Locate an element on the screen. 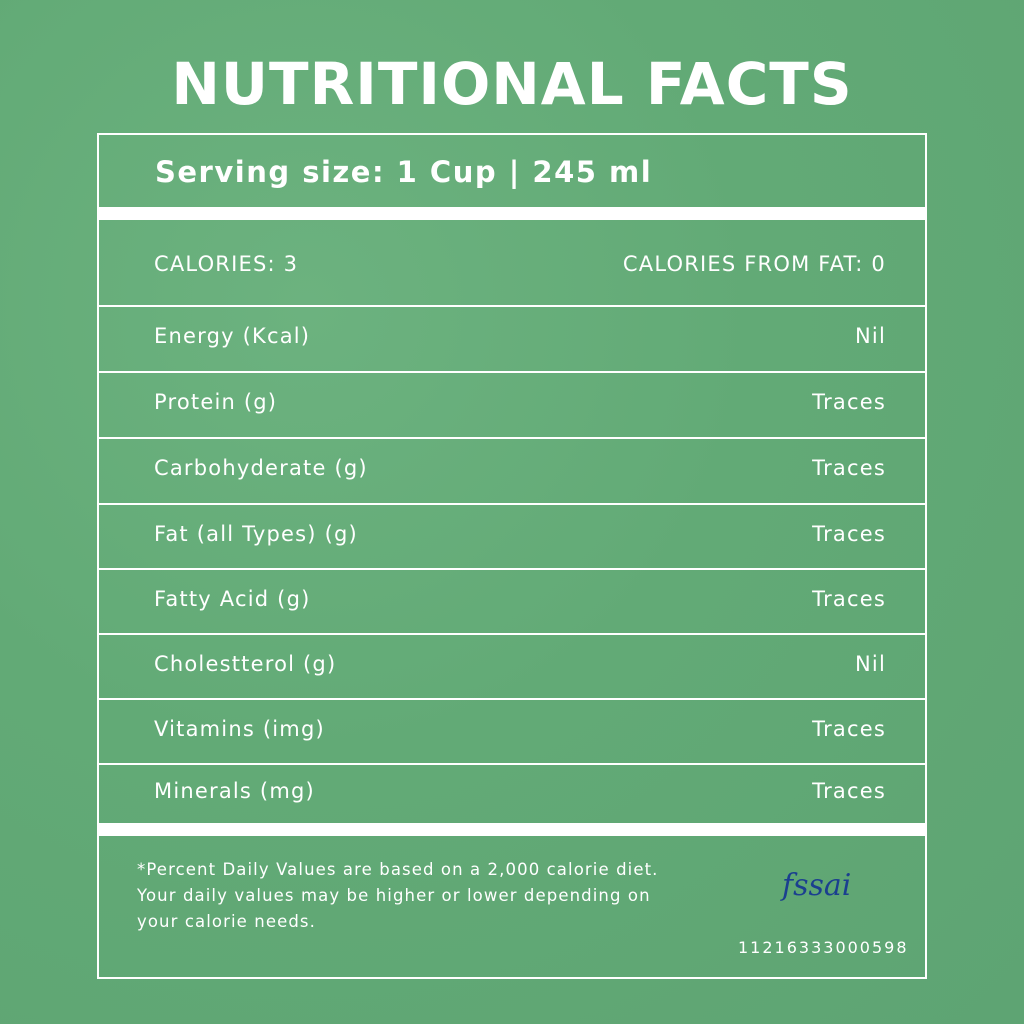  nutrient-name: Energy (Kcal) is located at coordinates (232, 336).